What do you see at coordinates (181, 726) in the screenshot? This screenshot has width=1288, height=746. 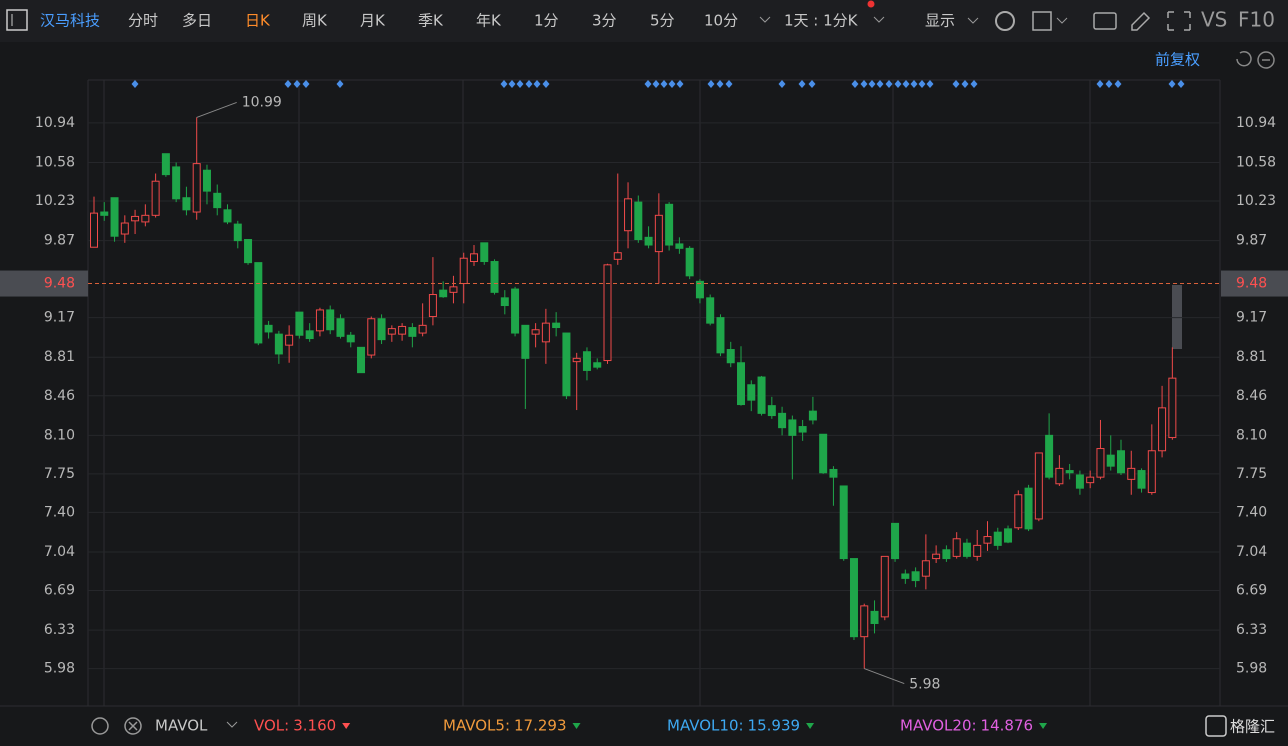 I see `indicator-name: MAVOL` at bounding box center [181, 726].